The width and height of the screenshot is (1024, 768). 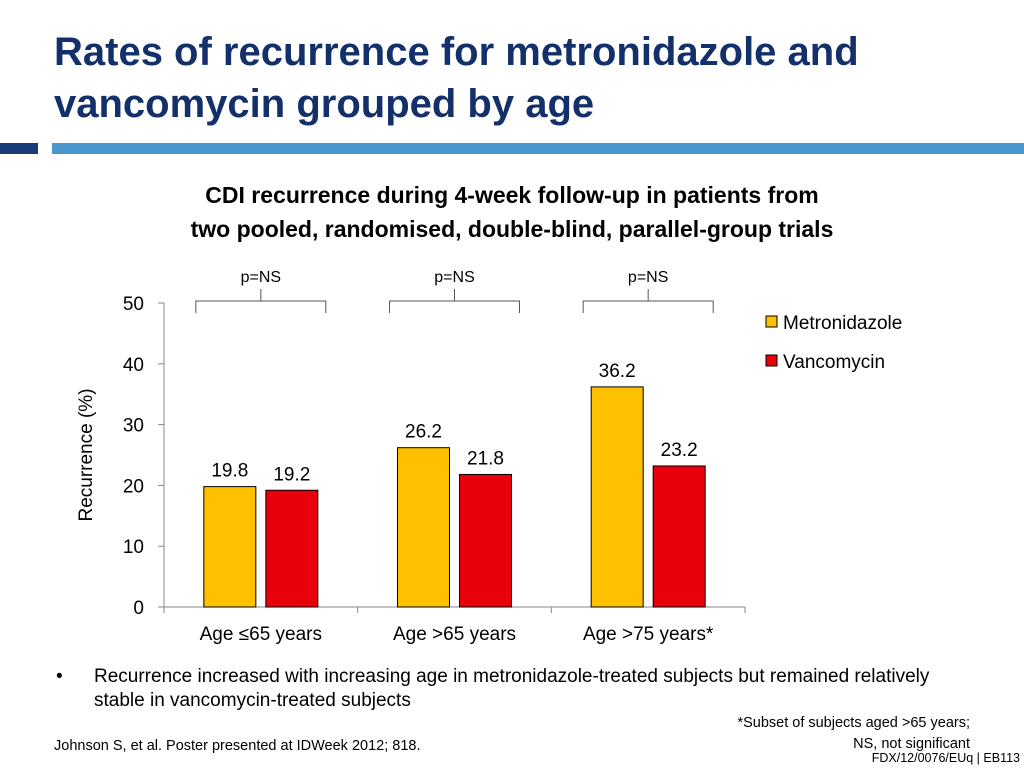 I want to click on legend-label: Vancomycin, so click(x=834, y=362).